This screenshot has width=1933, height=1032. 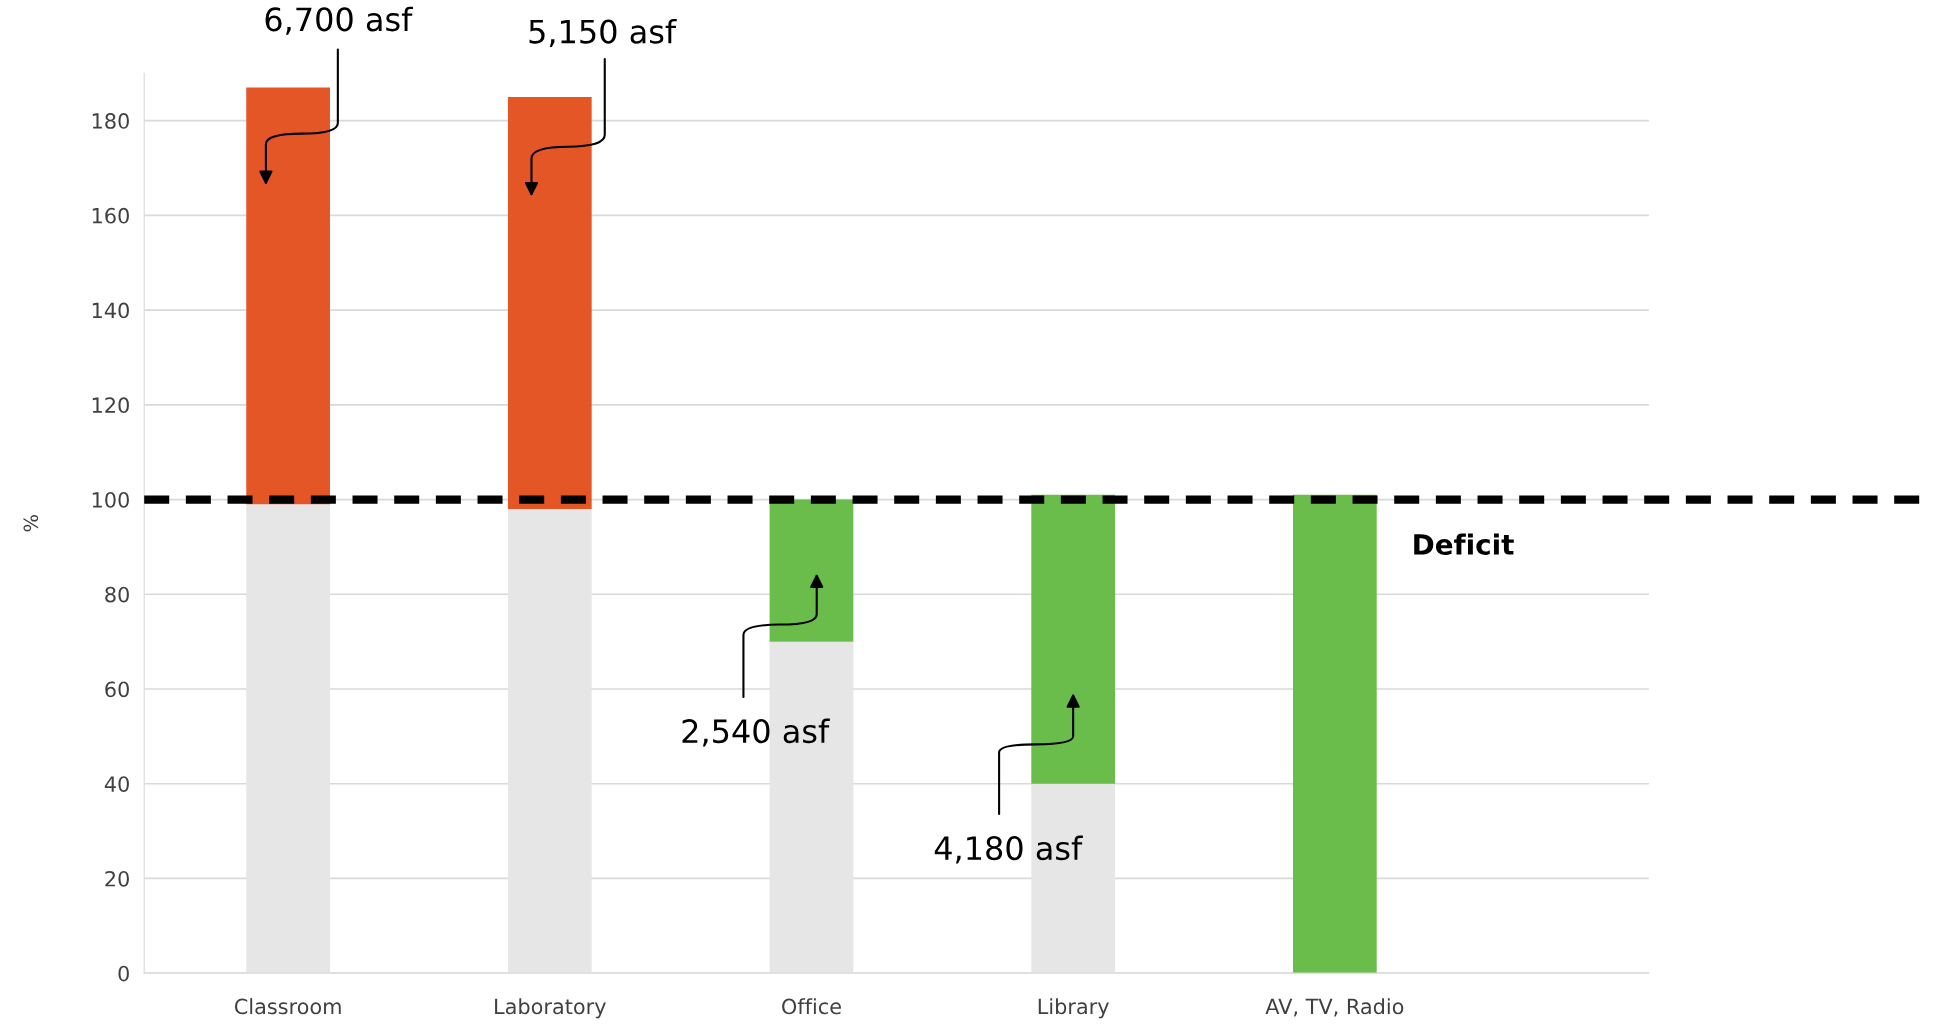 I want to click on ref-line-label: Deficit, so click(x=1464, y=544).